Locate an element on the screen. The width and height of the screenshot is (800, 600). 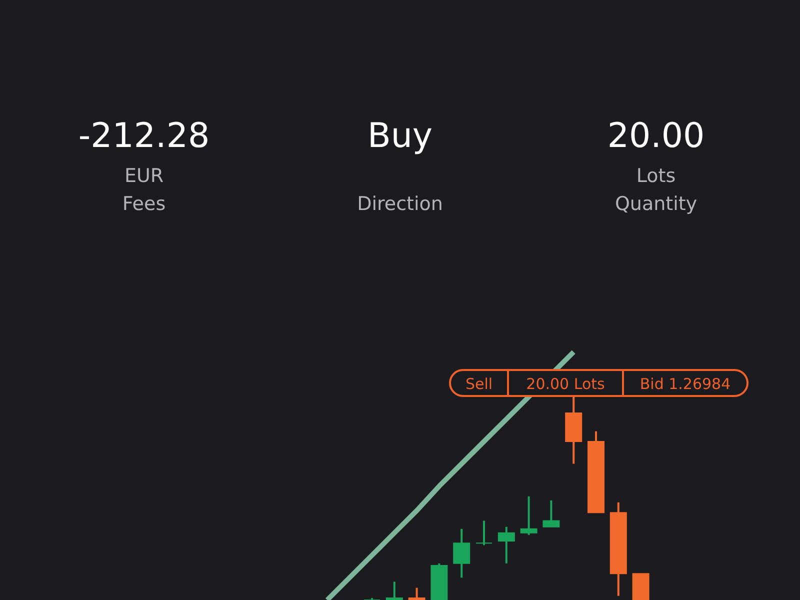
text: Lots is located at coordinates (656, 176).